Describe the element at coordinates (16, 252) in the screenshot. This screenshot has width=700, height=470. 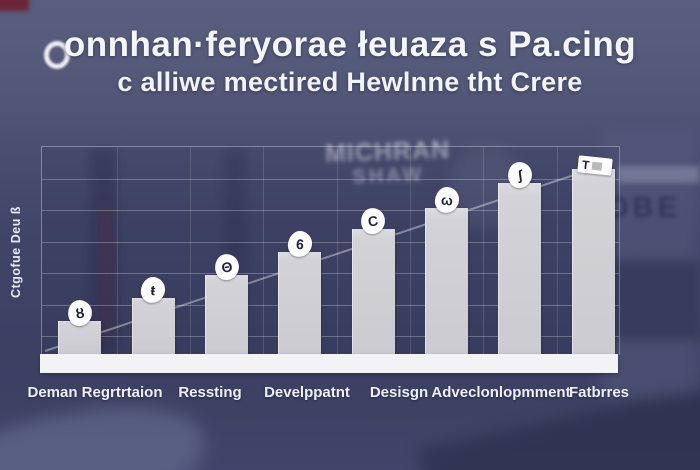
I see `y-axis-label: Ctgofue Deu ß` at that location.